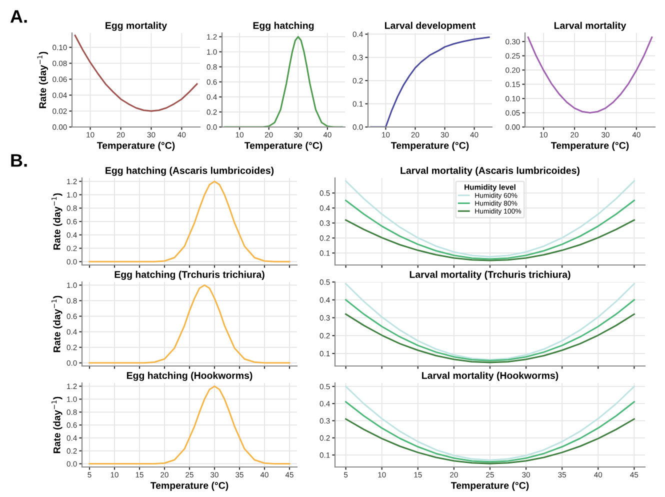  I want to click on chart-title: Larval mortality (Hookworms), so click(490, 376).